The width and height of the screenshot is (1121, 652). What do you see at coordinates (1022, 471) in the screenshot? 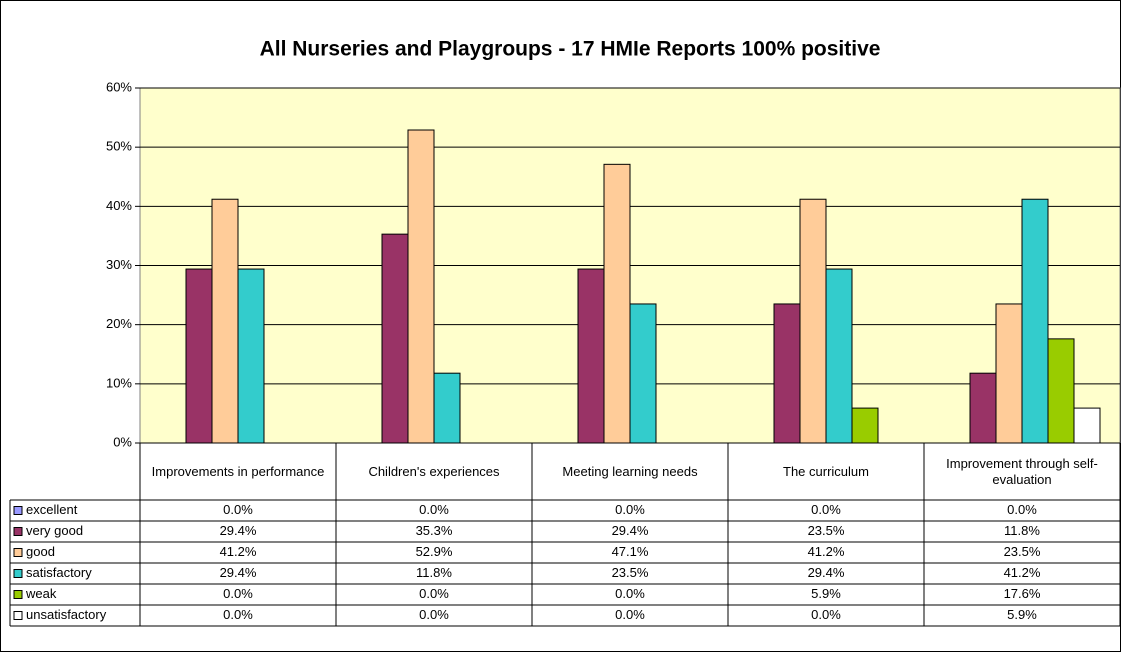
I see `category-label: Improvement through self-evaluation` at bounding box center [1022, 471].